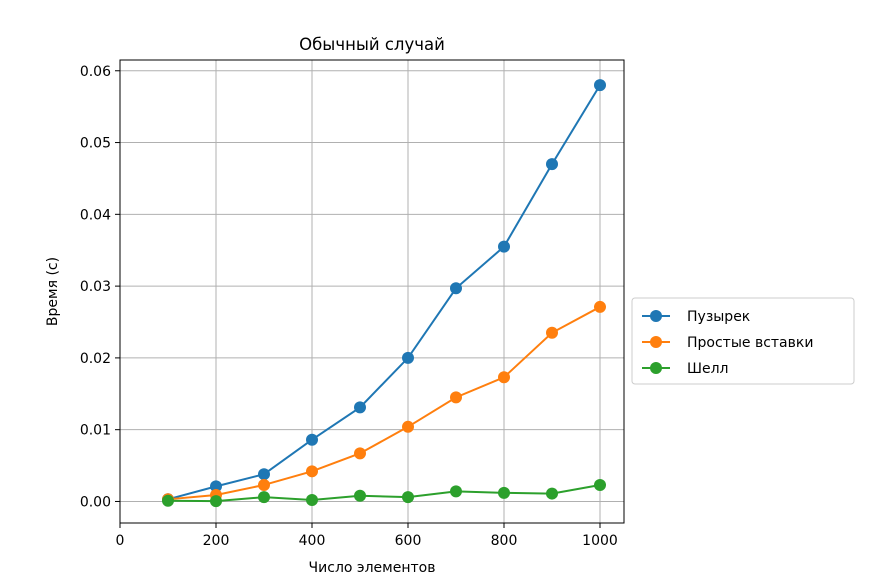  Describe the element at coordinates (120, 541) in the screenshot. I see `x-tick-label: 0` at that location.